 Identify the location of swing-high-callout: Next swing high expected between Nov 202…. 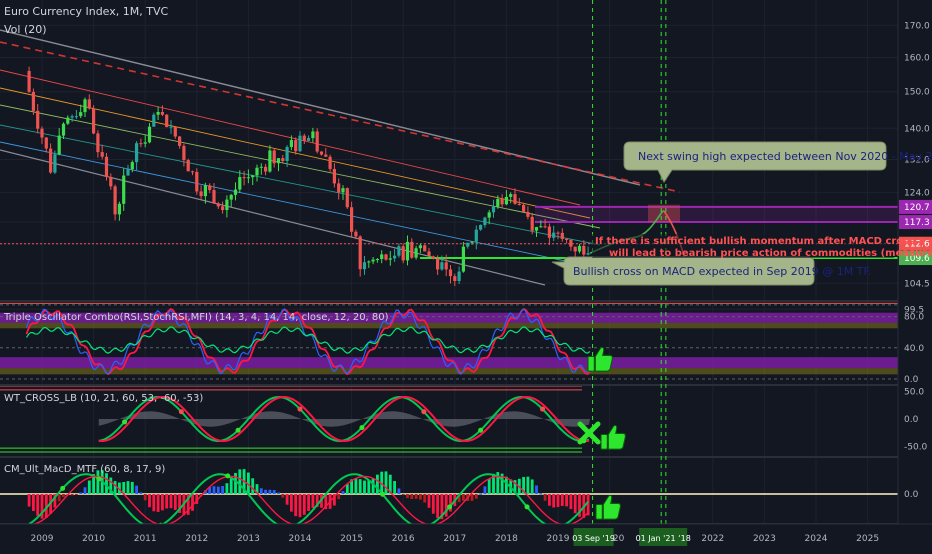
(777, 162).